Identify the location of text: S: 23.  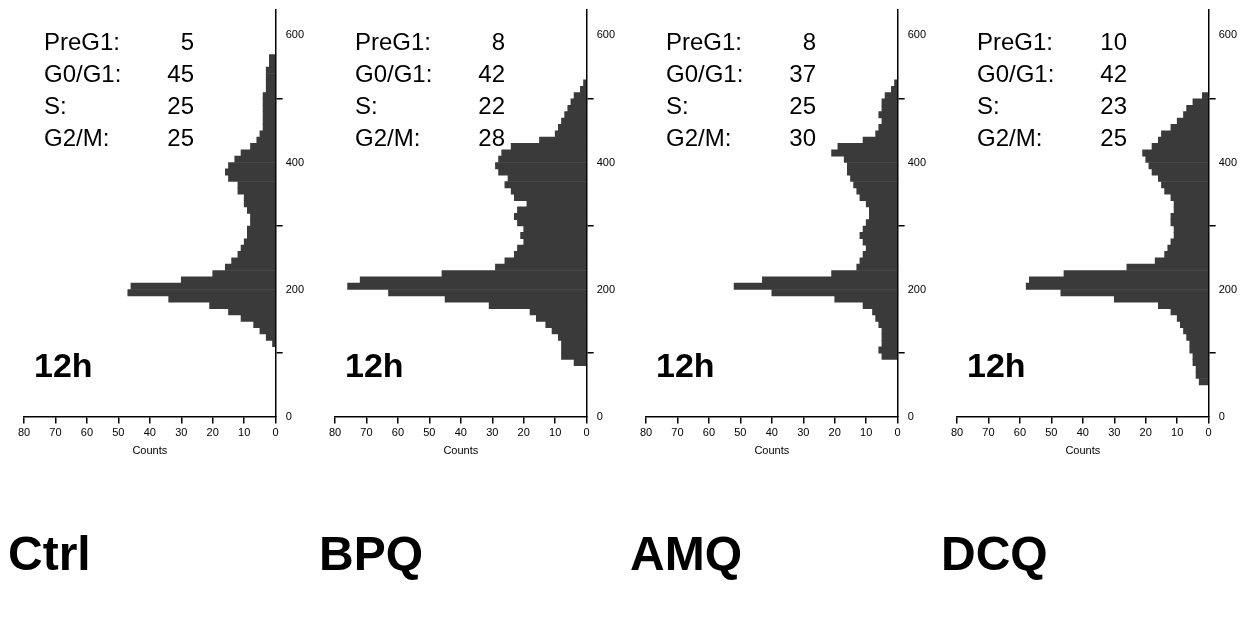
(1052, 105).